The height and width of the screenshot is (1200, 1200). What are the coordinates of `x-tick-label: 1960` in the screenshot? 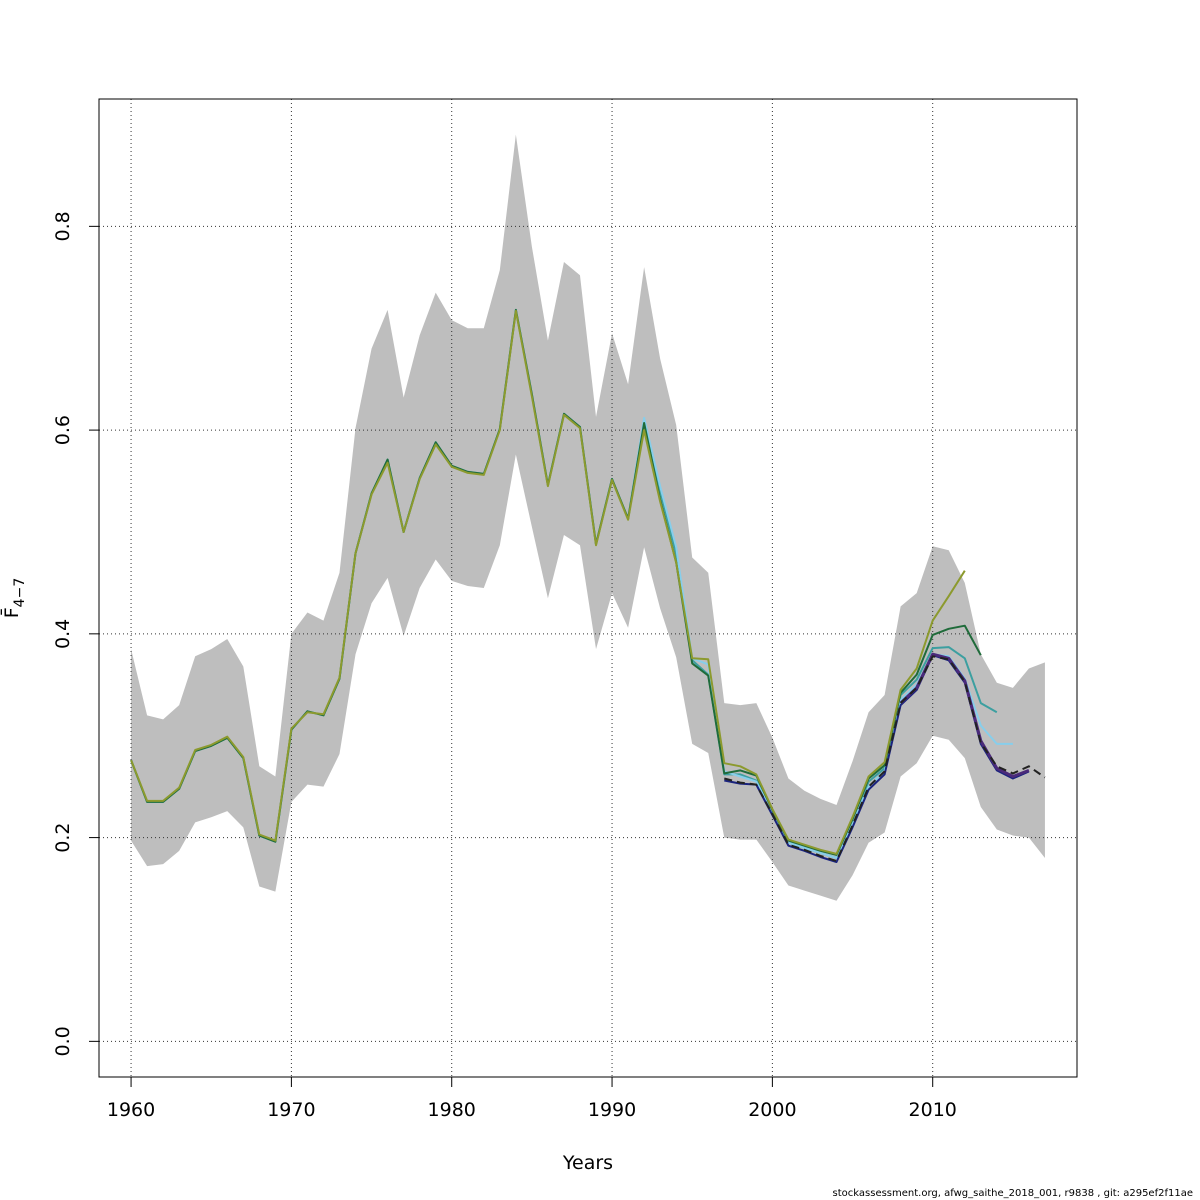 It's located at (131, 1110).